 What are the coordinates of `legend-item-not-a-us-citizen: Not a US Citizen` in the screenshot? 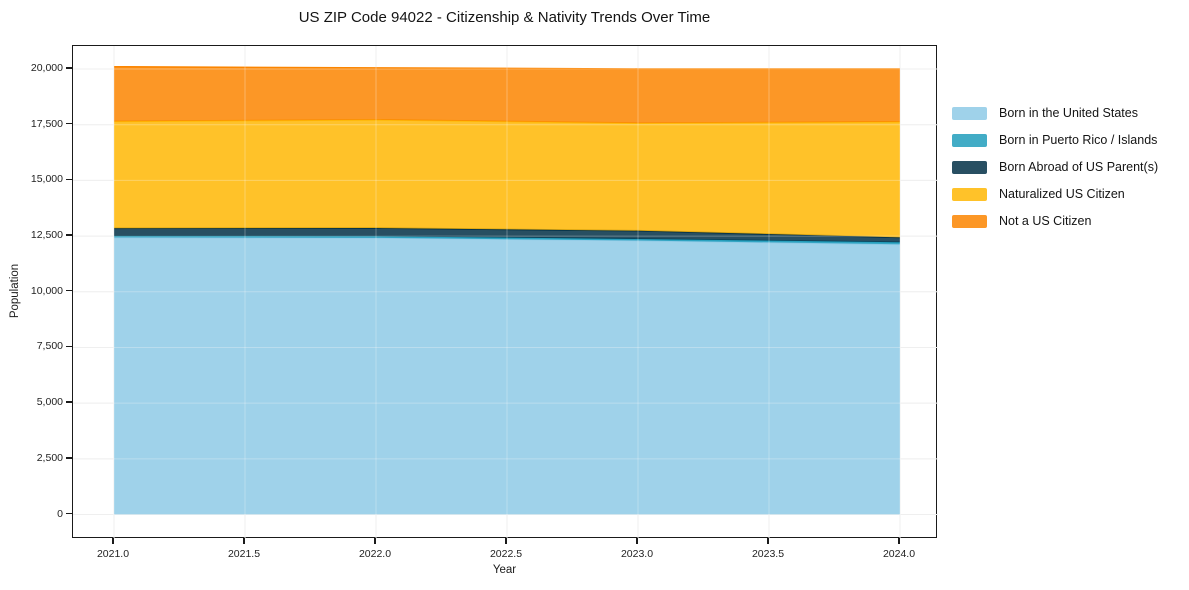 It's located at (1055, 221).